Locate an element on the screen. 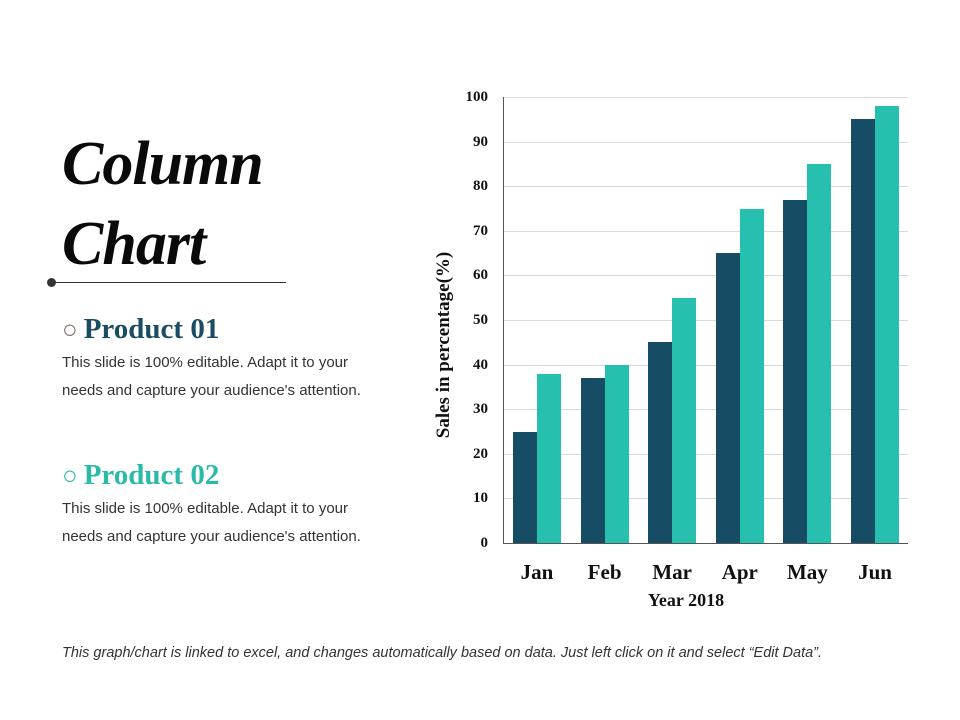 The height and width of the screenshot is (720, 960). y-tick-label: 100 is located at coordinates (477, 97).